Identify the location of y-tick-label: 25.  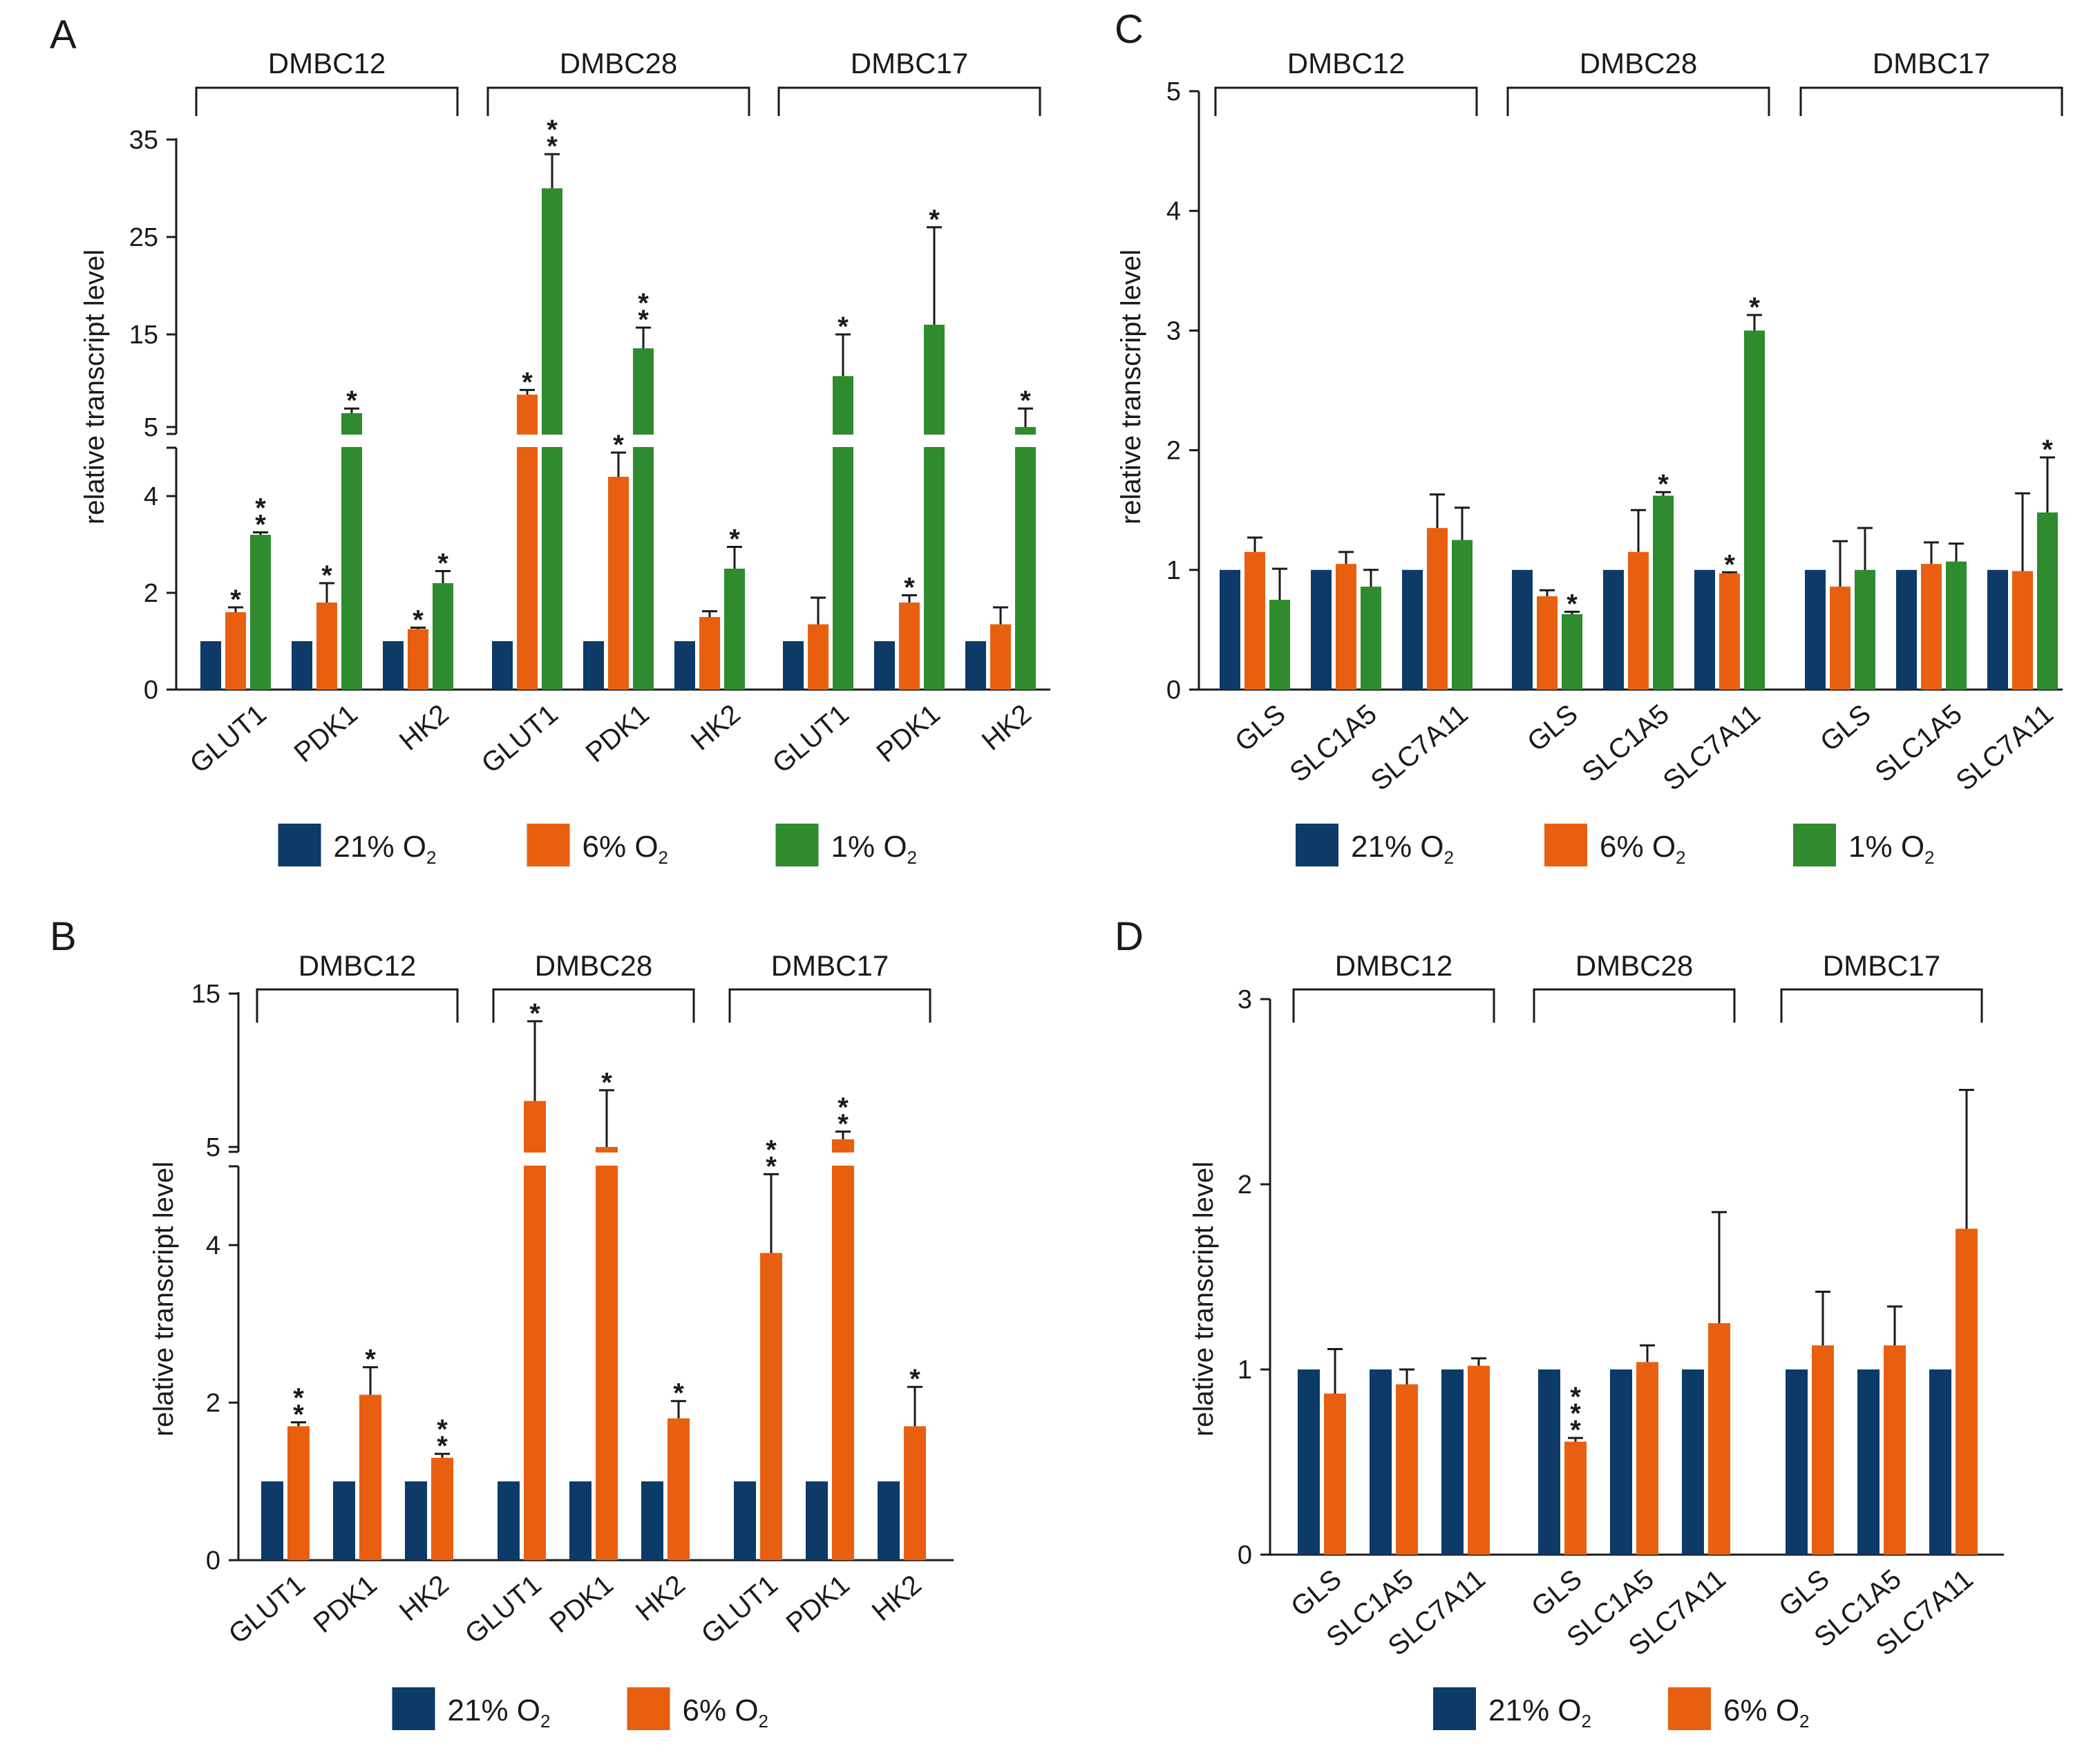
(143, 237).